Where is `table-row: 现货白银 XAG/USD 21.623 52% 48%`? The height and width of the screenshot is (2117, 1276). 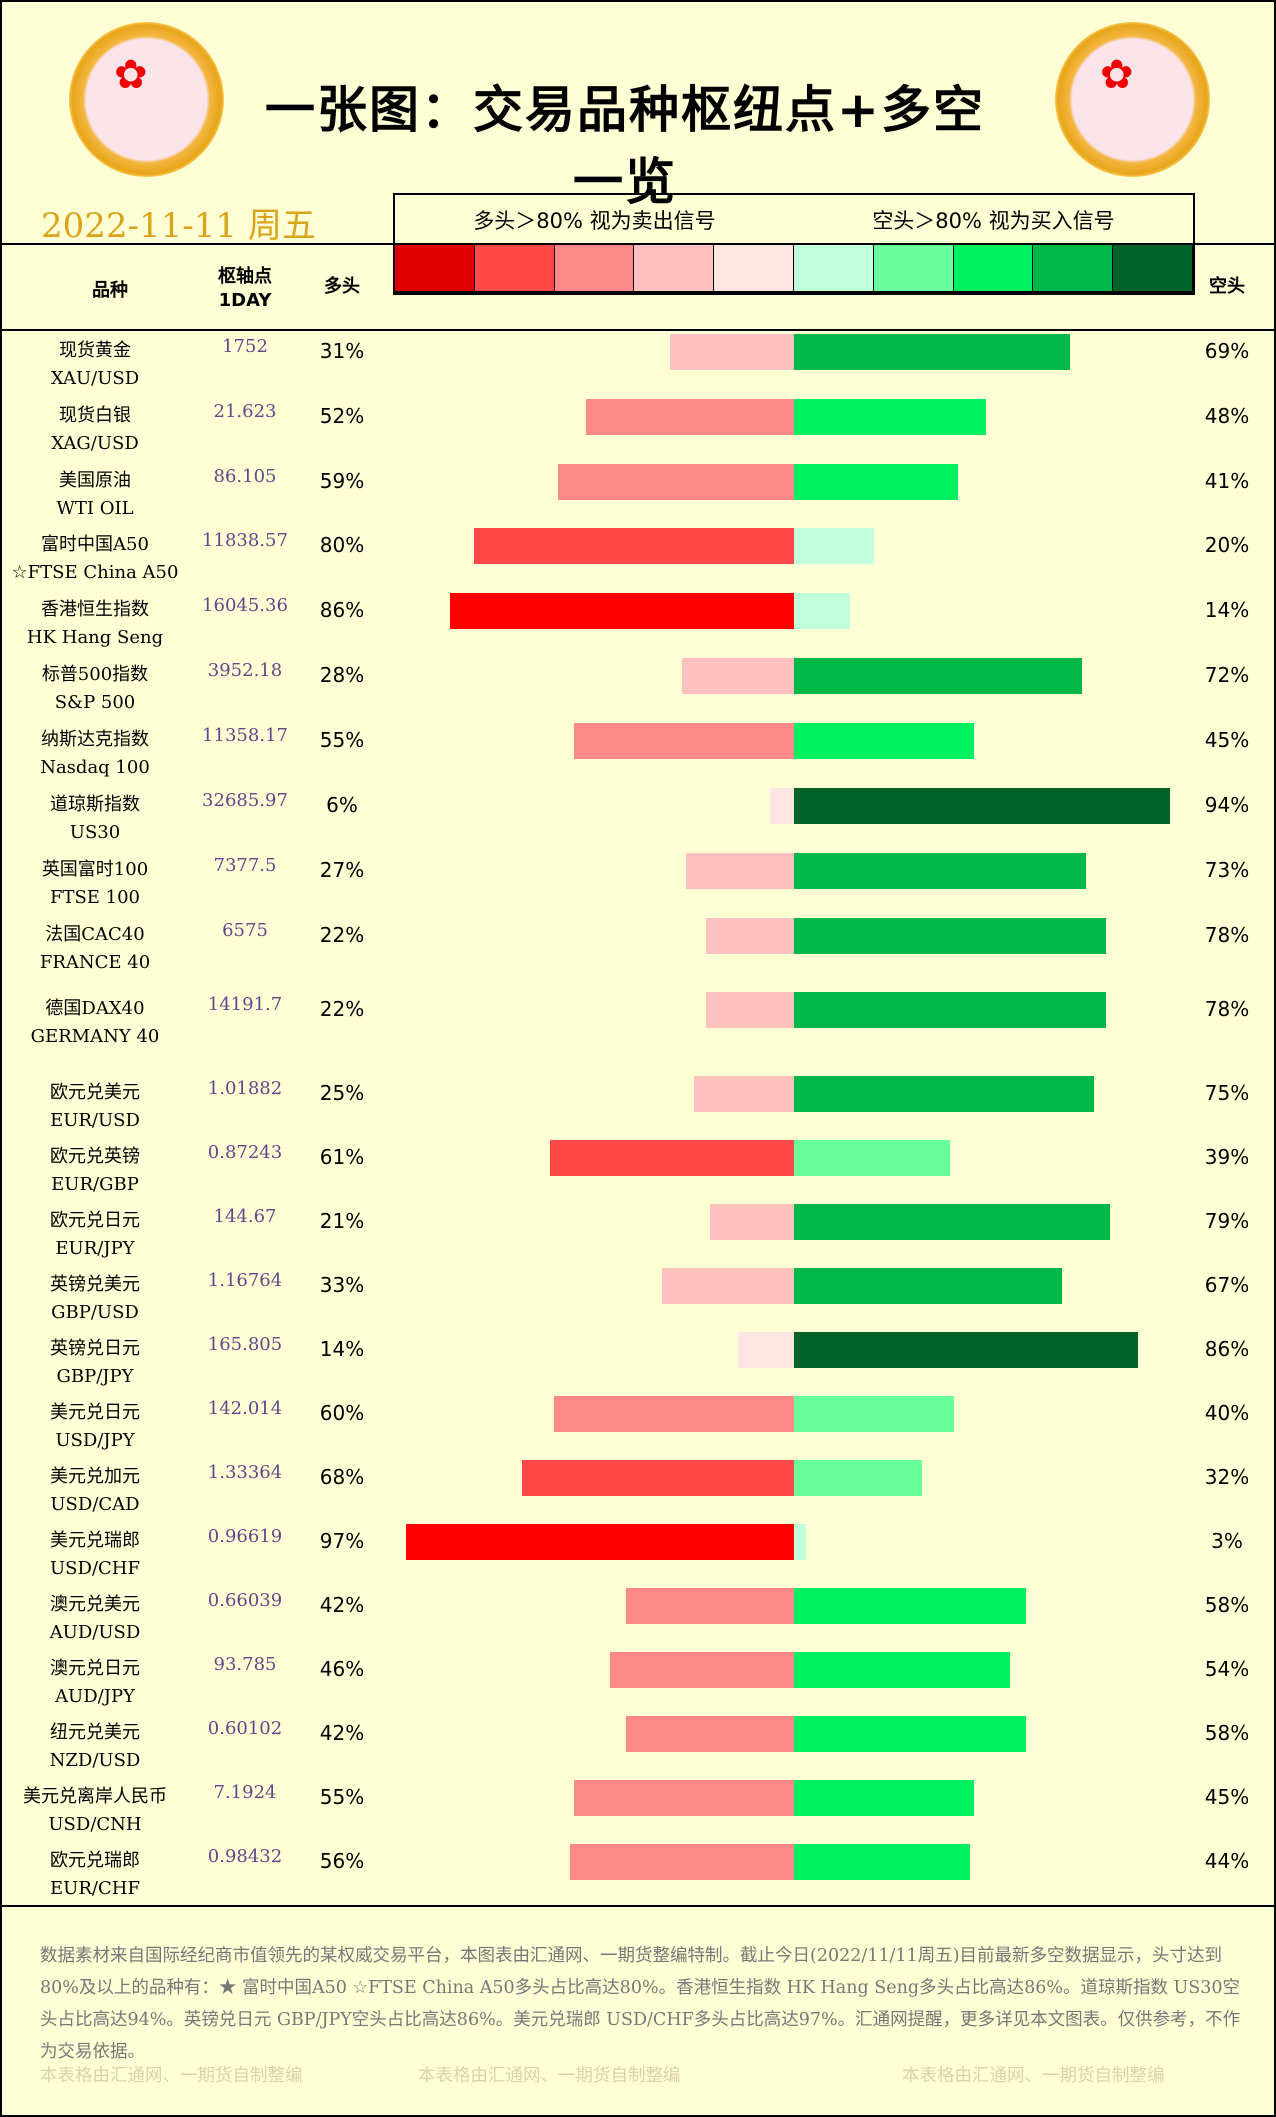 table-row: 现货白银 XAG/USD 21.623 52% 48% is located at coordinates (638, 427).